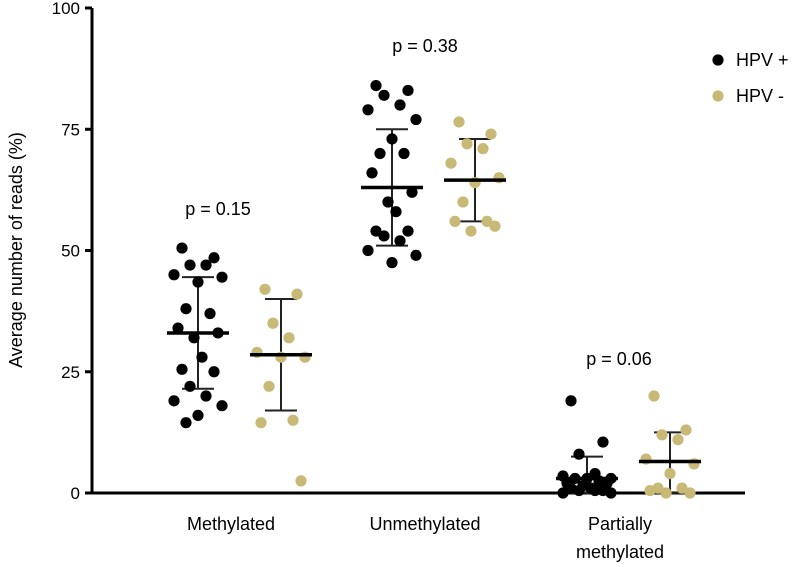  What do you see at coordinates (425, 46) in the screenshot?
I see `p-value-label: p = 0.38` at bounding box center [425, 46].